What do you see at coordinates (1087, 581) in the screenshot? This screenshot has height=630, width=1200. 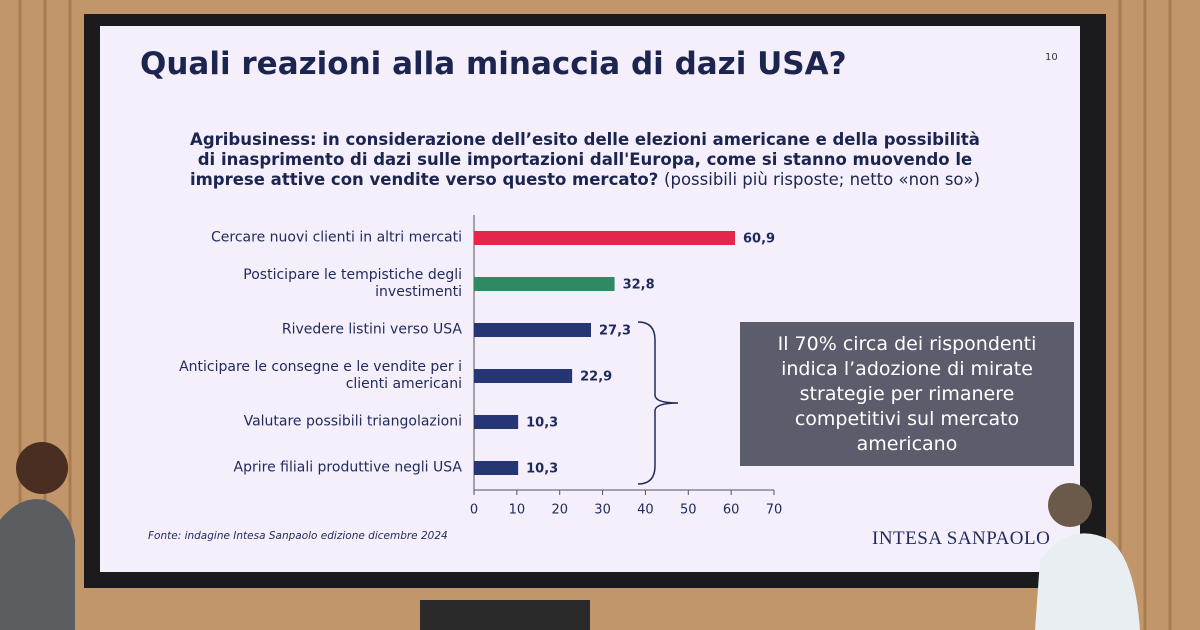 I see `person-right` at bounding box center [1087, 581].